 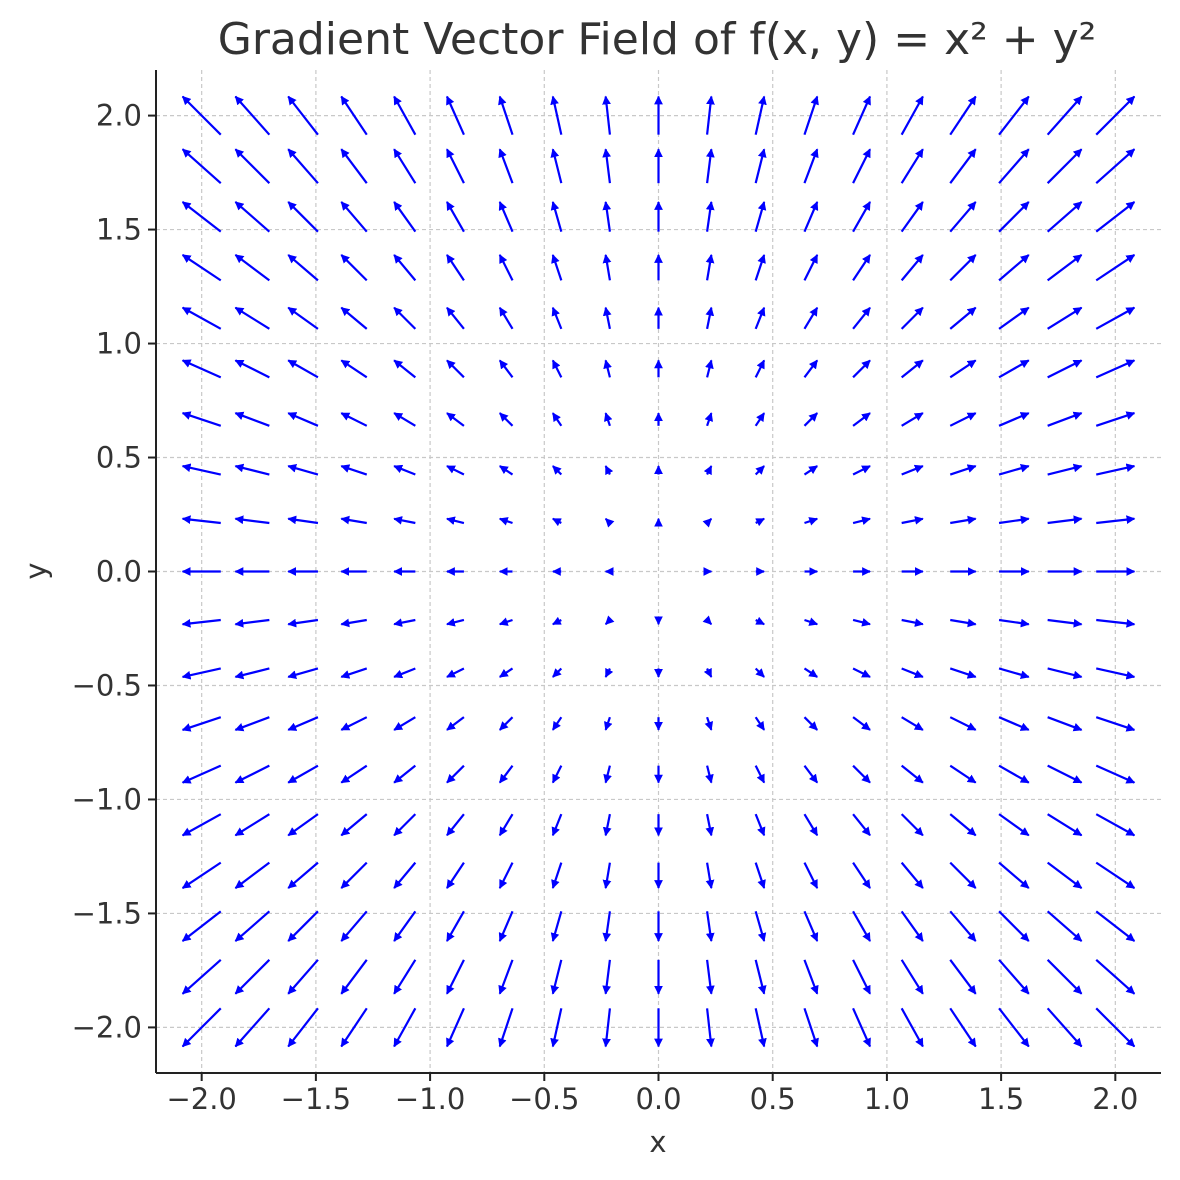 I want to click on y-tick-label: 1.5, so click(x=119, y=230).